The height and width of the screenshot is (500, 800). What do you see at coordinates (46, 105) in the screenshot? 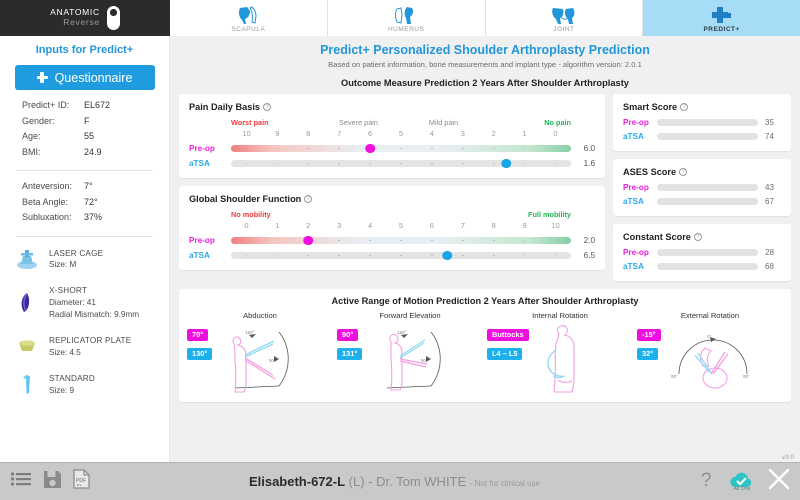
I see `field-key: Predict+ ID:` at bounding box center [46, 105].